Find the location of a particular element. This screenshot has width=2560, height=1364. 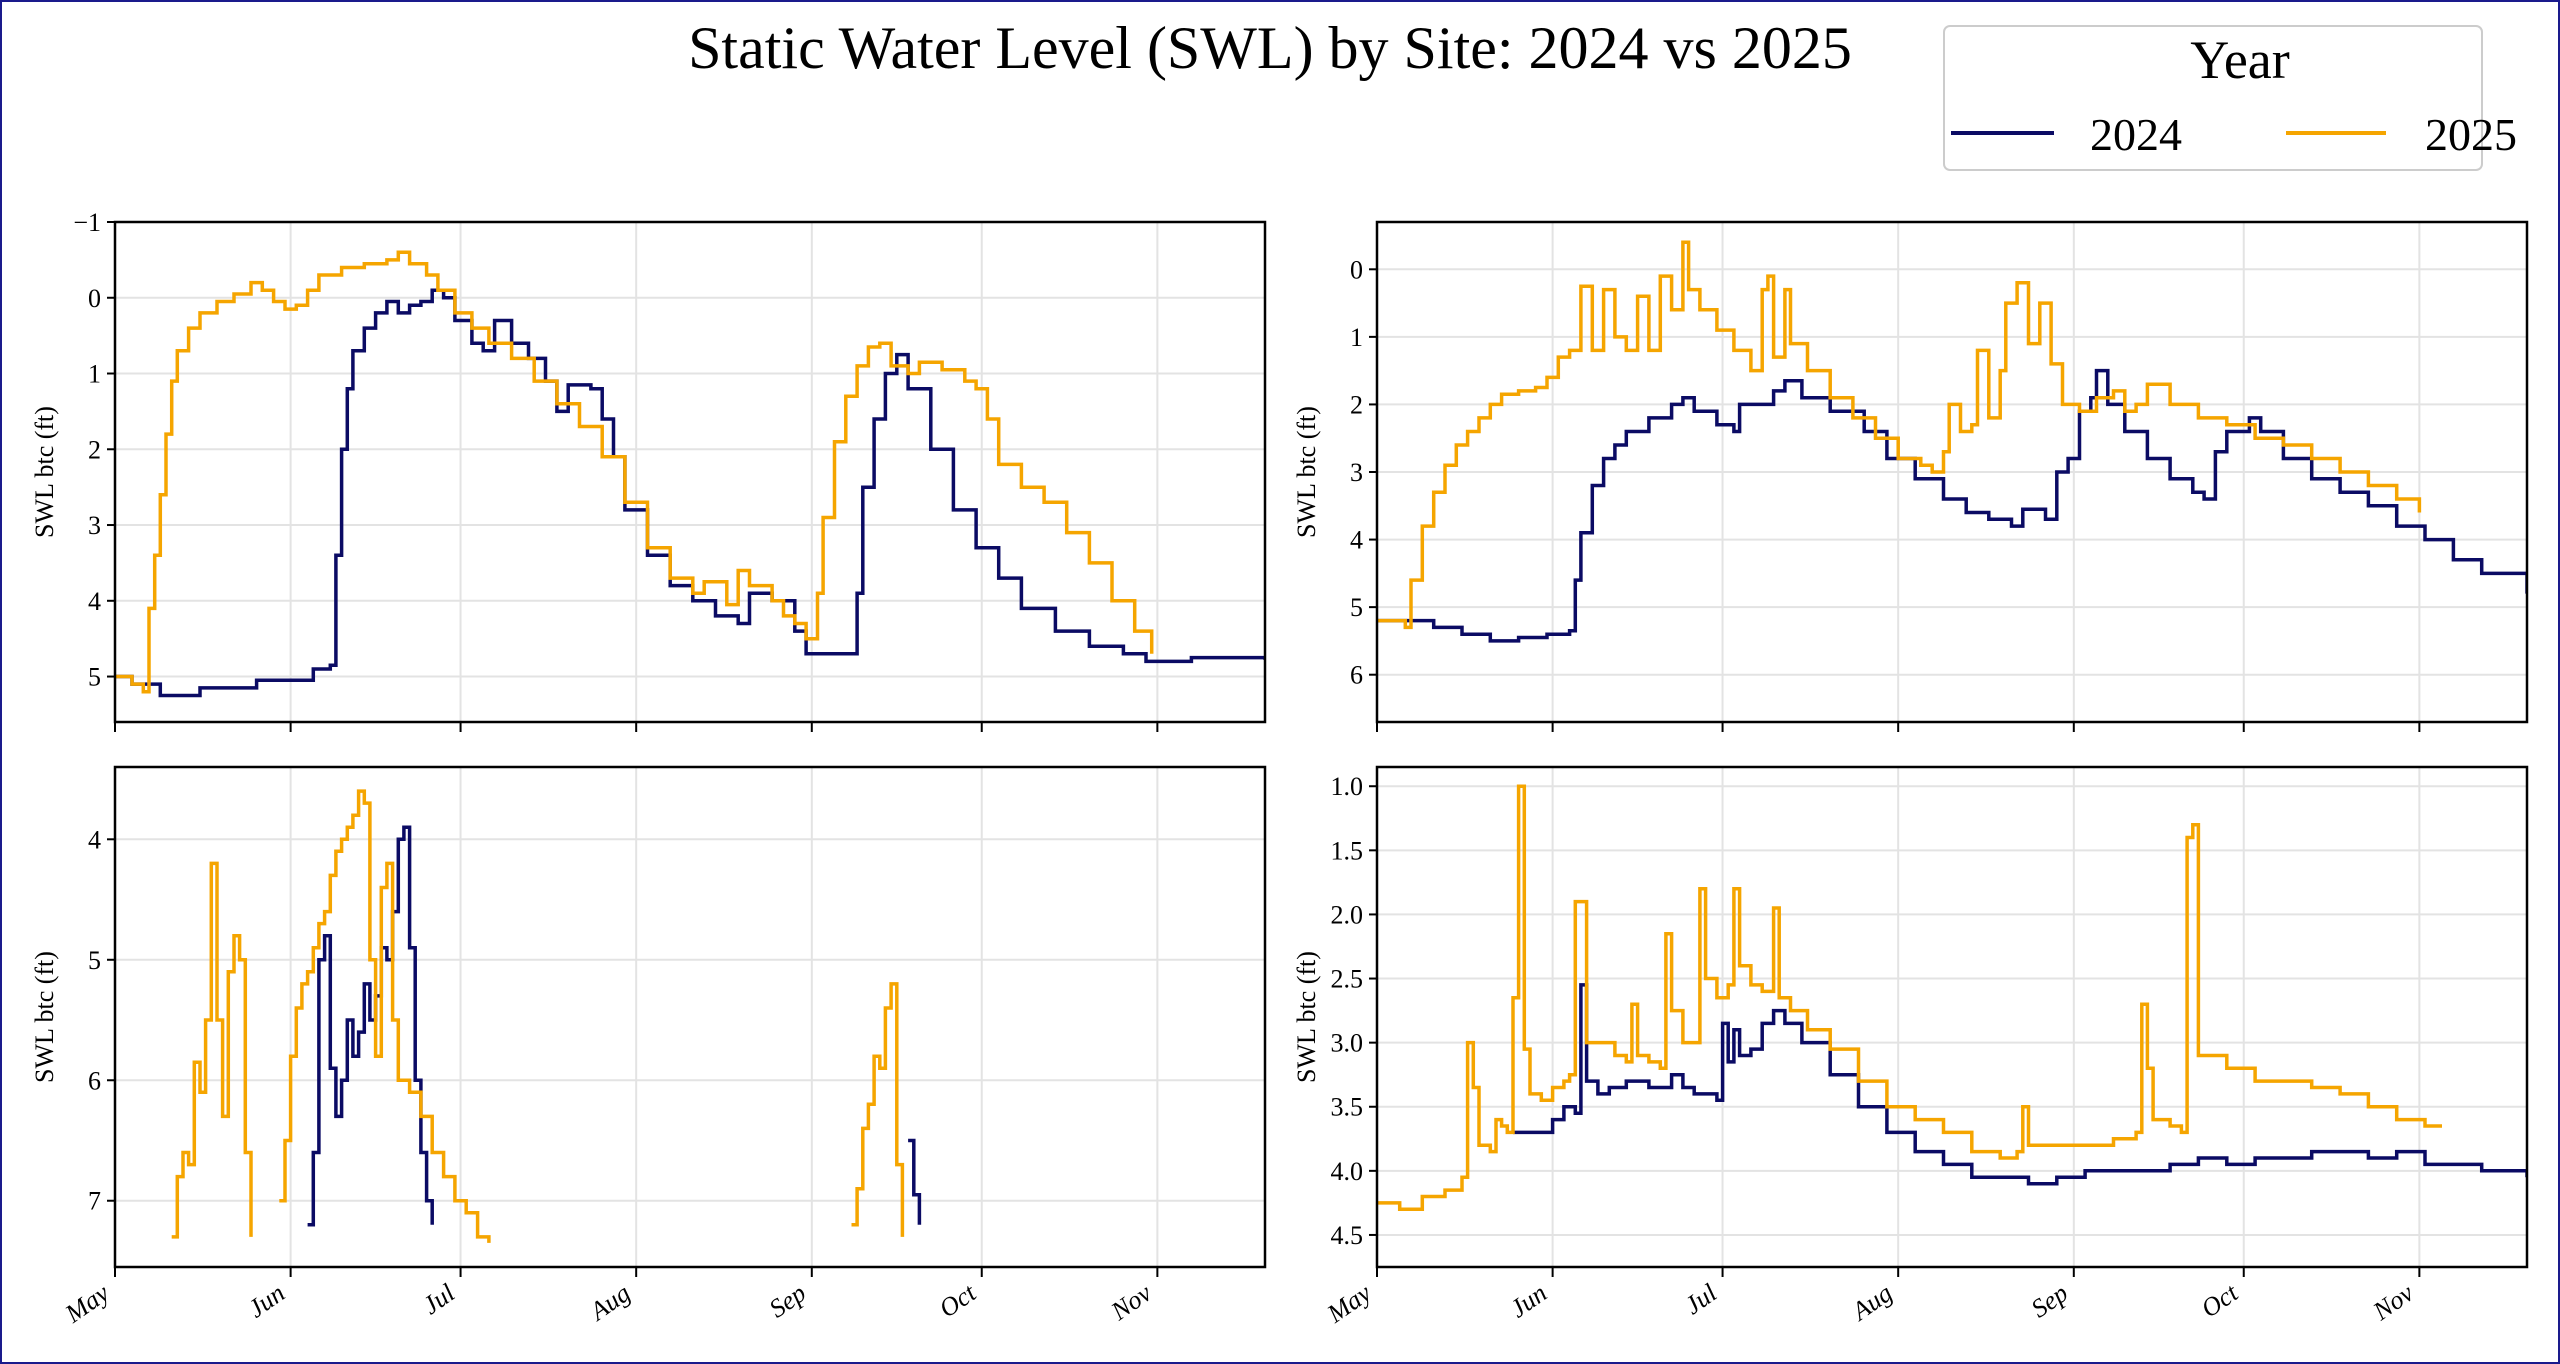

y-tick-label: 7 is located at coordinates (94, 1201).